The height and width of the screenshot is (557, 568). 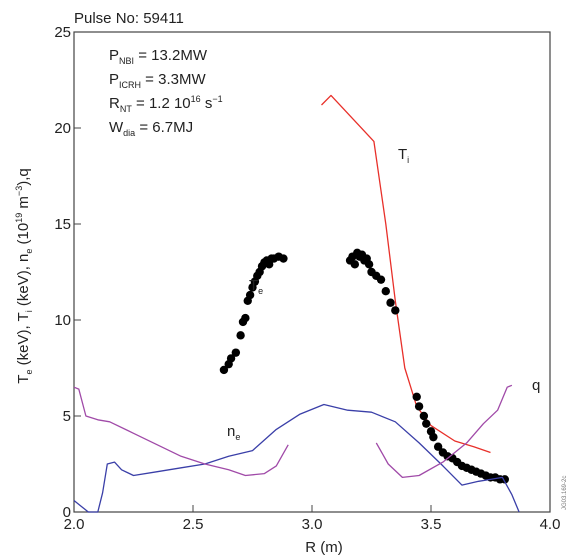 I want to click on series-label-q: q, so click(x=536, y=385).